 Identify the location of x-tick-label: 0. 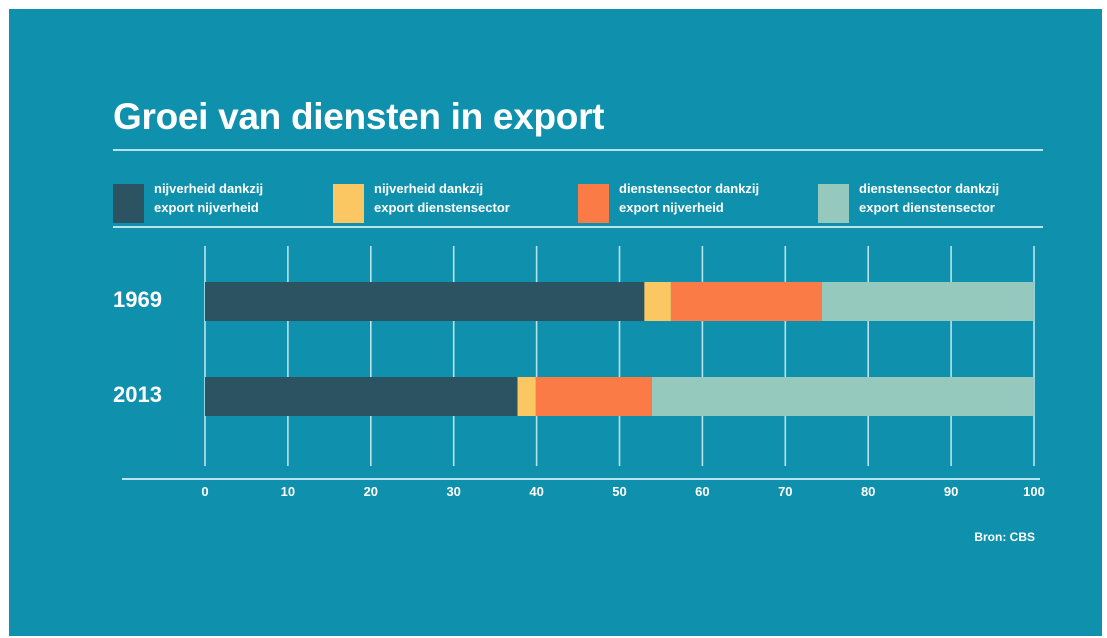
(205, 491).